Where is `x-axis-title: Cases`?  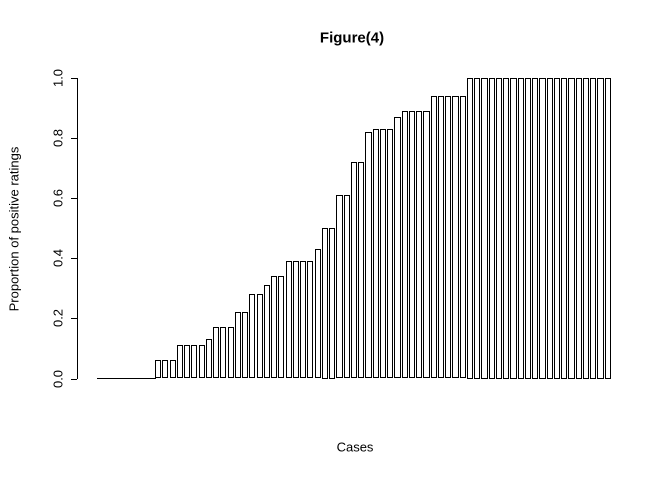
x-axis-title: Cases is located at coordinates (355, 447).